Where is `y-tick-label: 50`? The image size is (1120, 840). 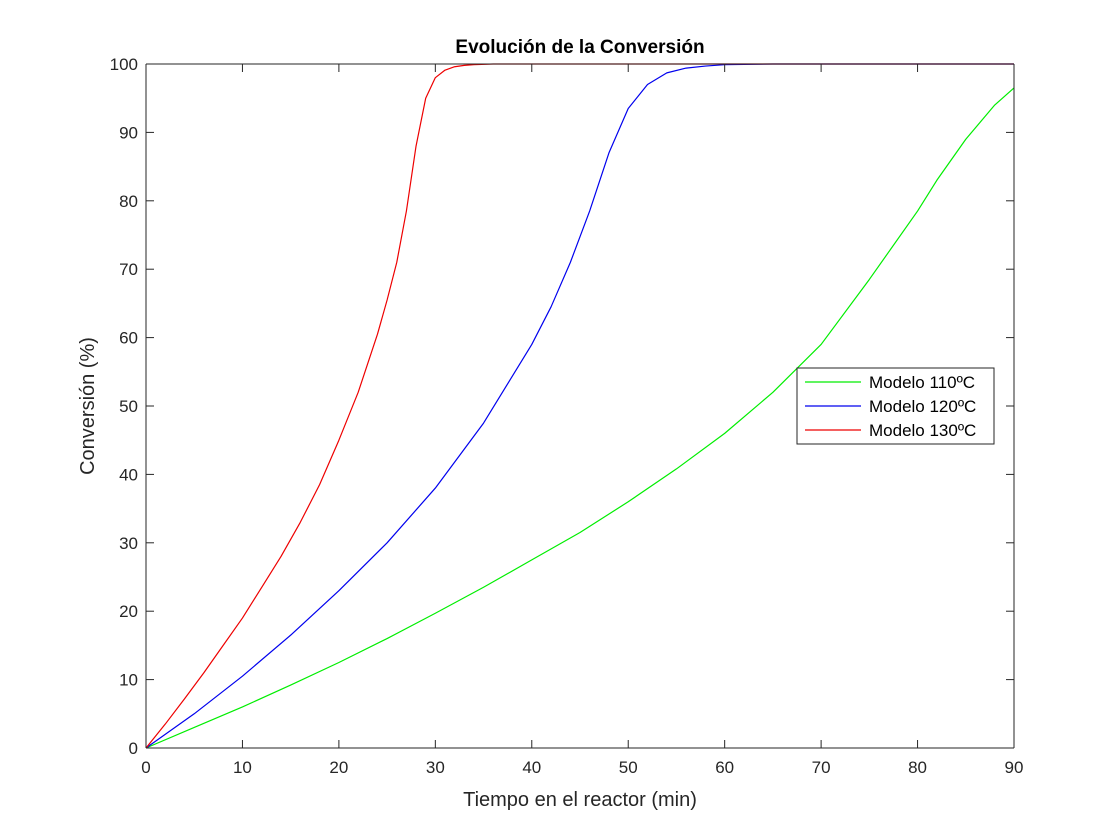 y-tick-label: 50 is located at coordinates (128, 406).